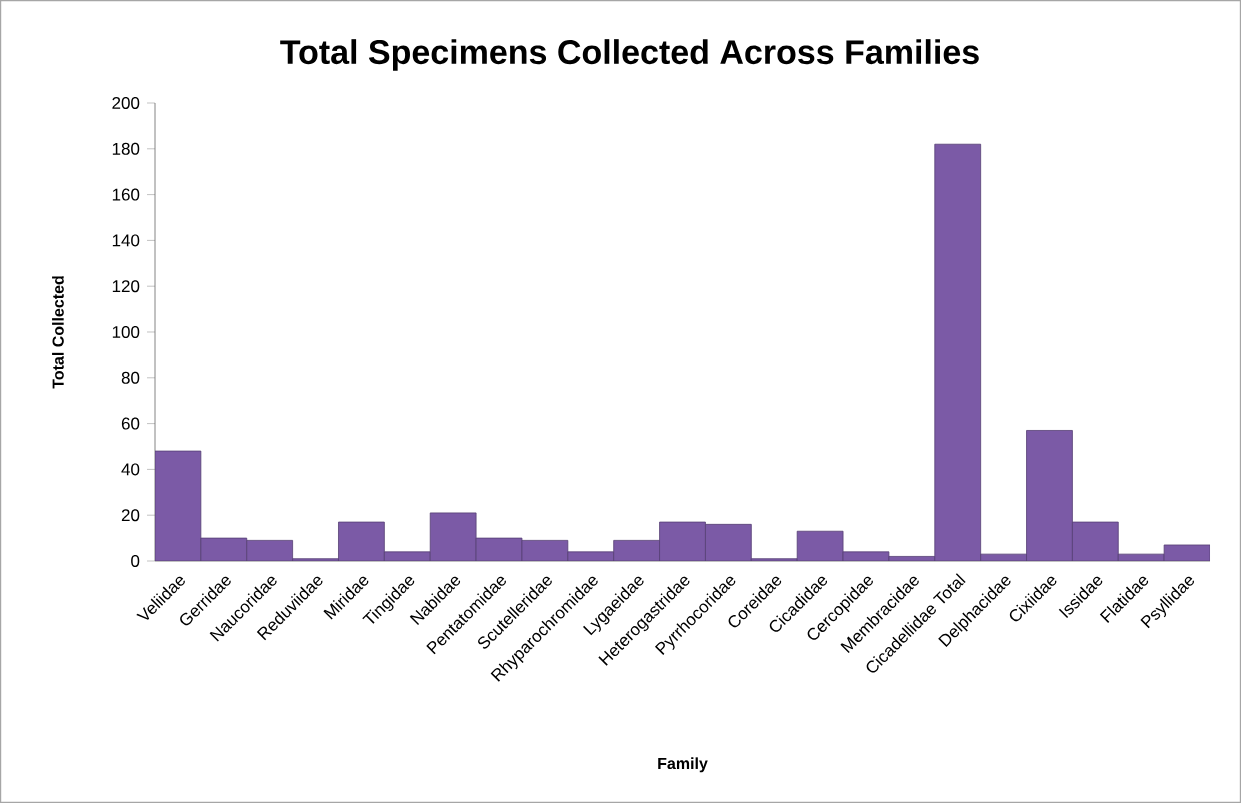  What do you see at coordinates (126, 332) in the screenshot?
I see `y-tick-label: 100` at bounding box center [126, 332].